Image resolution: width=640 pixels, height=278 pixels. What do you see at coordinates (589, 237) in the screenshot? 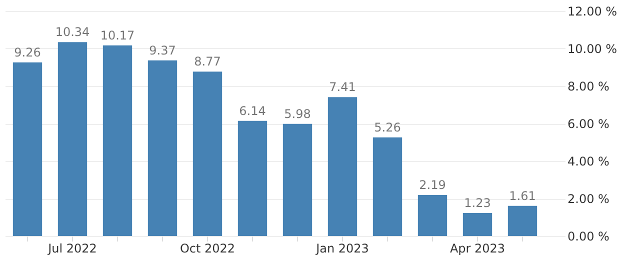
I see `y-tick-label: 0.00 %` at bounding box center [589, 237].